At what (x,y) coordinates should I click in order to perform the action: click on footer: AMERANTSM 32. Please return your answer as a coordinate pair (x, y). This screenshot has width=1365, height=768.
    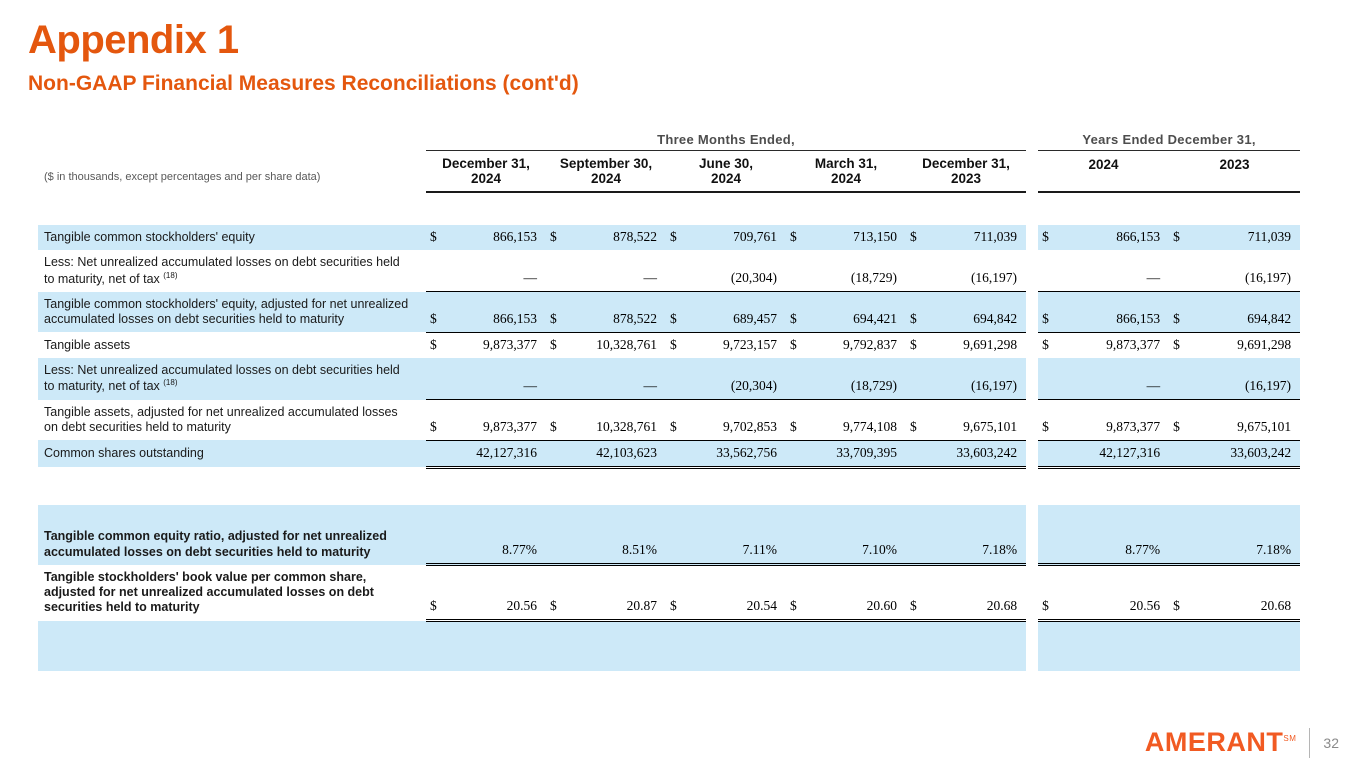
    Looking at the image, I should click on (1242, 742).